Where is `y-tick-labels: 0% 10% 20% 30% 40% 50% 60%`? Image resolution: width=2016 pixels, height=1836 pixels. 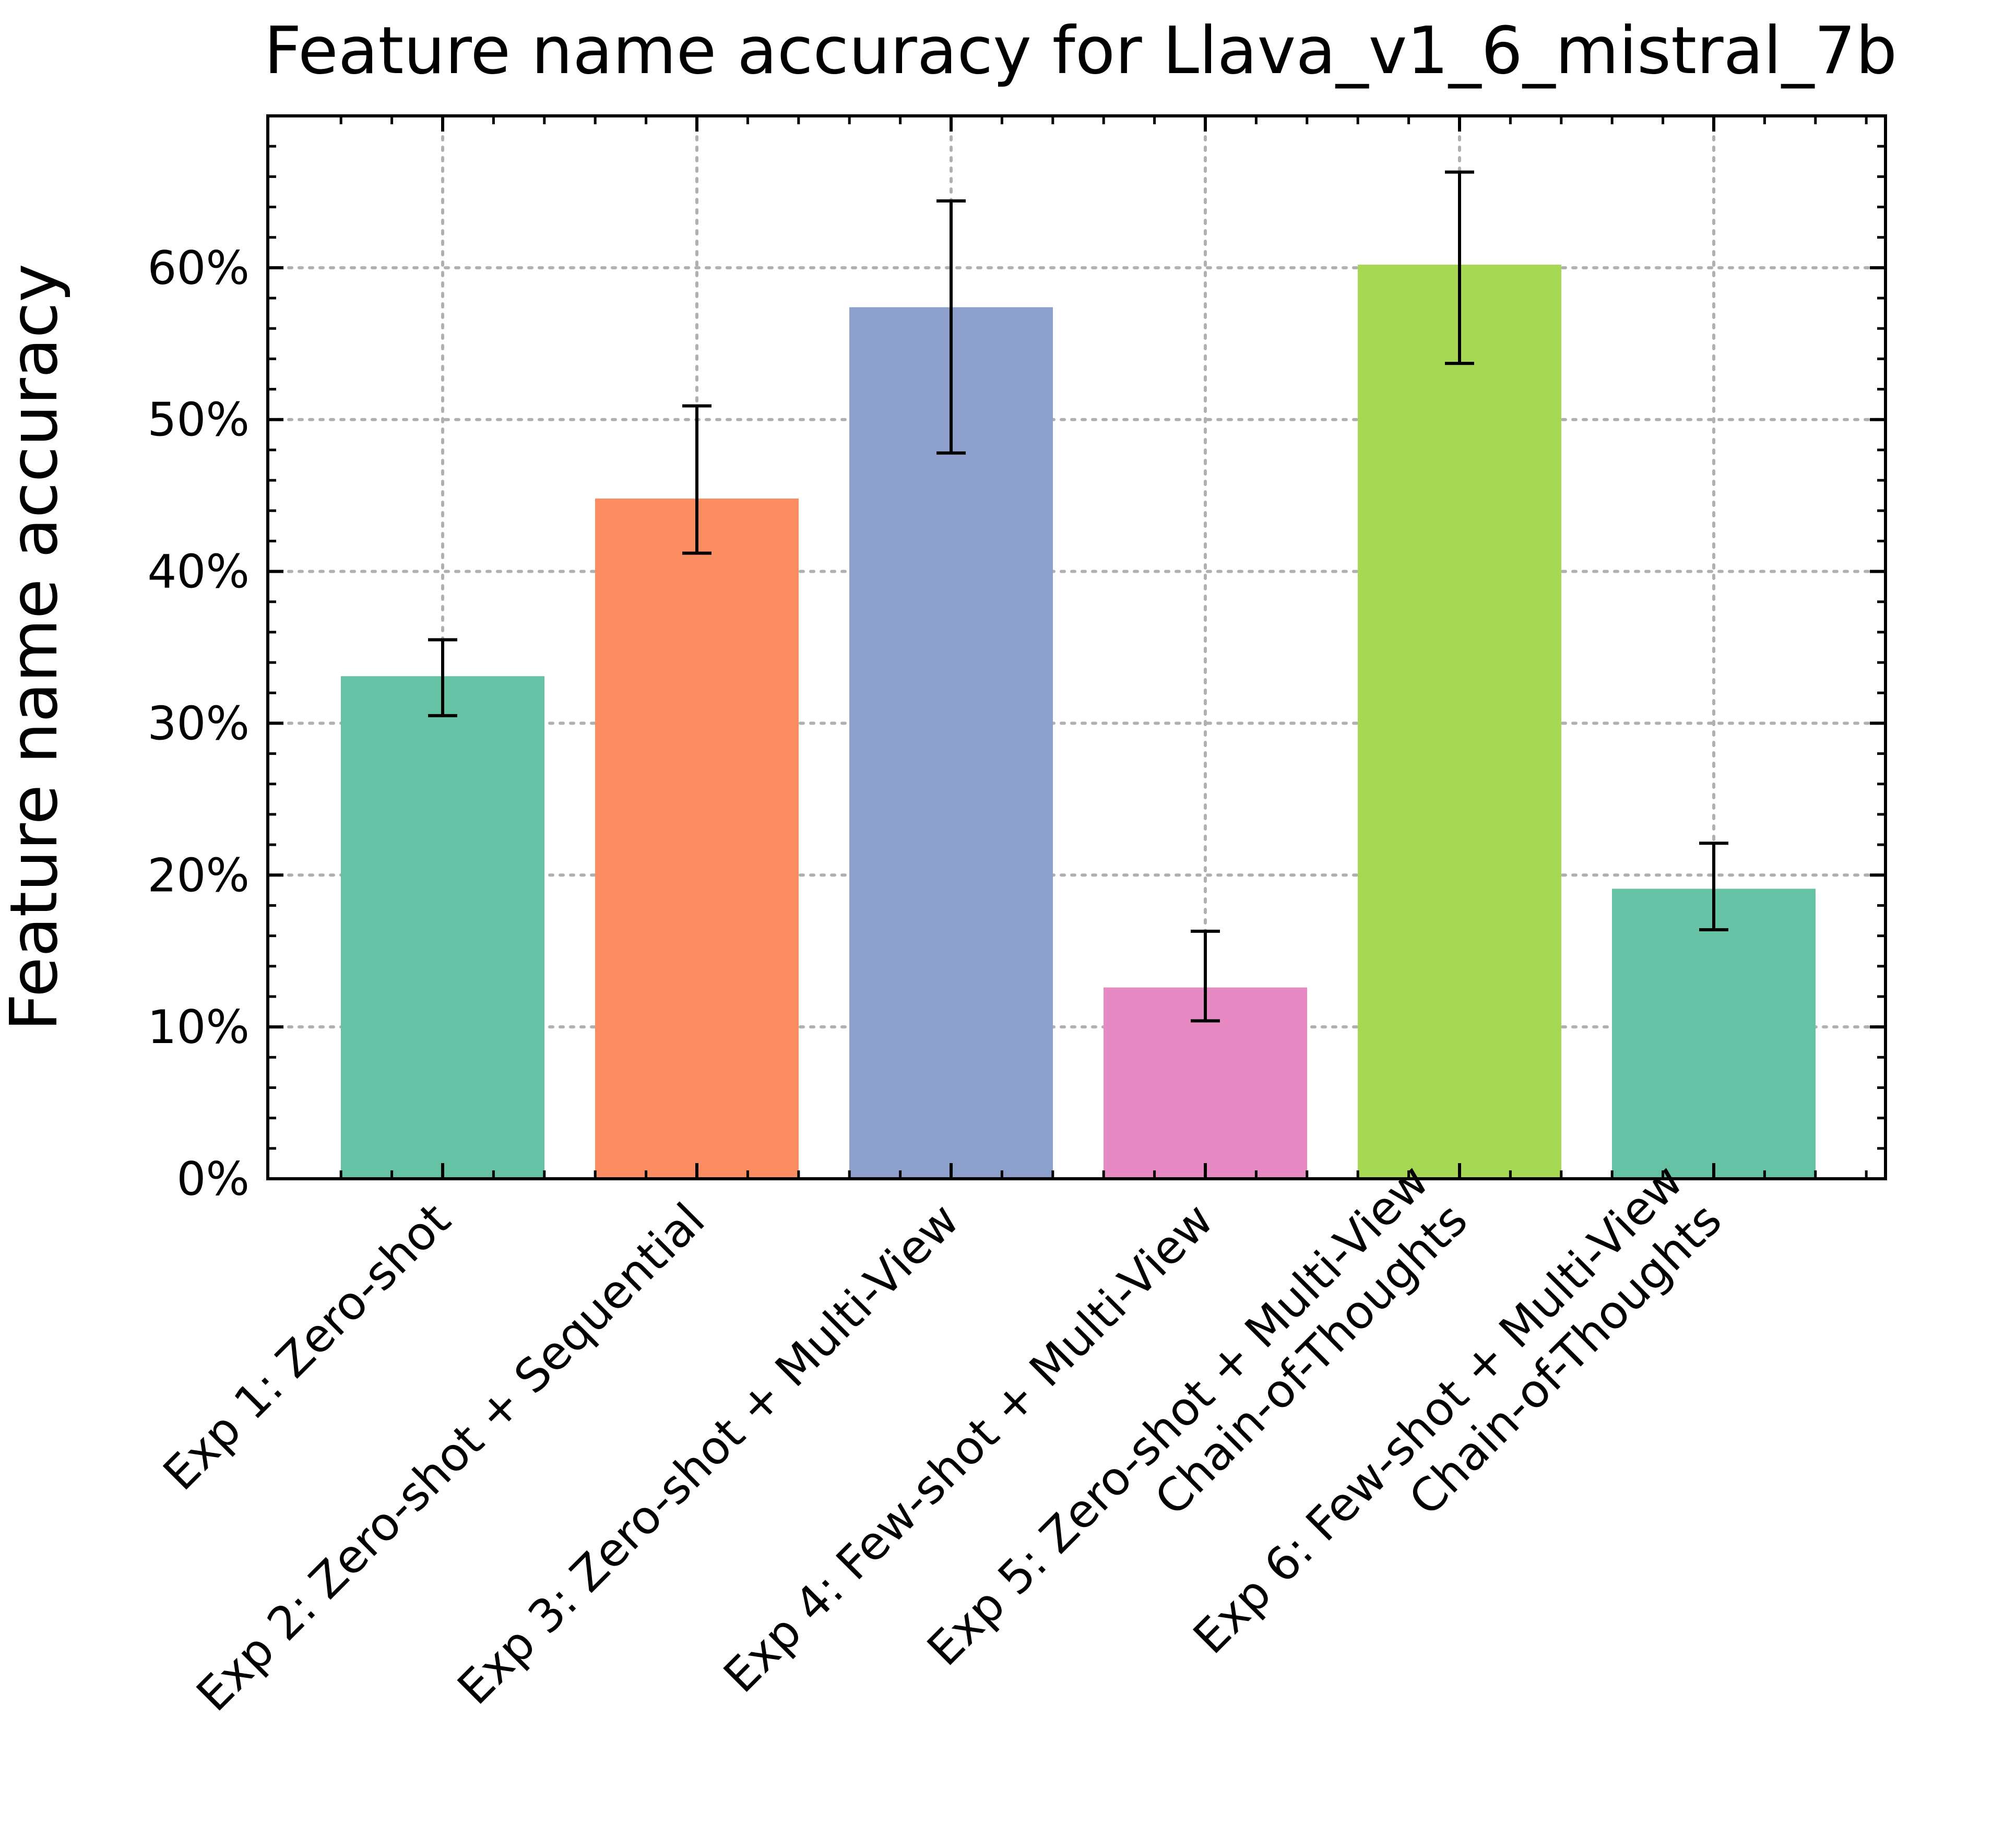
y-tick-labels: 0% 10% 20% 30% 40% 50% 60% is located at coordinates (198, 723).